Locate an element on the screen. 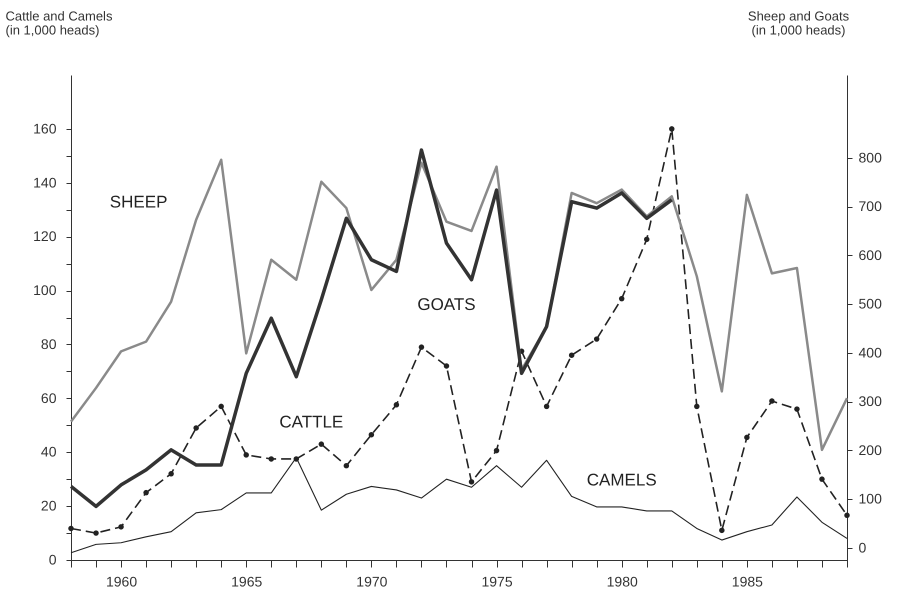 Image resolution: width=898 pixels, height=602 pixels. y-tick-label: 140 is located at coordinates (45, 182).